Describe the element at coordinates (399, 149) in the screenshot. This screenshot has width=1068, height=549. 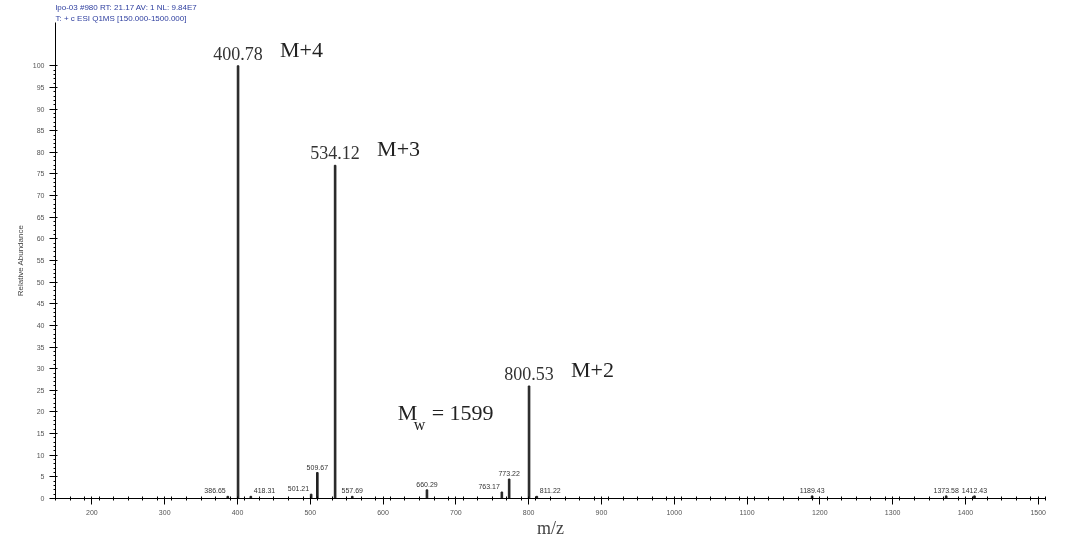
I see `annotation: M+3` at that location.